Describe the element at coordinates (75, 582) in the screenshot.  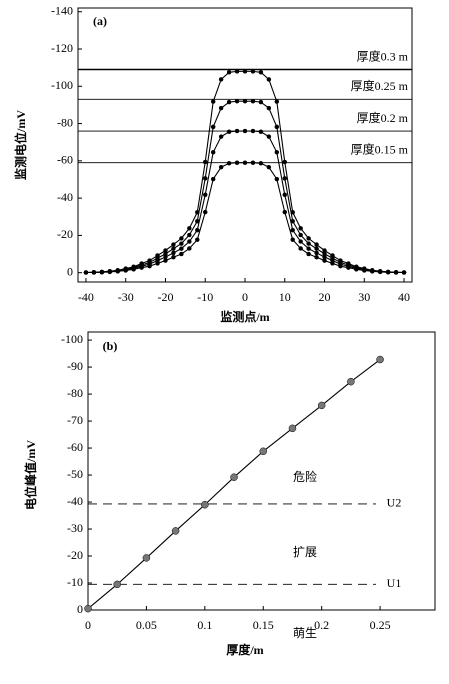
I see `y-tick-label: -10` at that location.